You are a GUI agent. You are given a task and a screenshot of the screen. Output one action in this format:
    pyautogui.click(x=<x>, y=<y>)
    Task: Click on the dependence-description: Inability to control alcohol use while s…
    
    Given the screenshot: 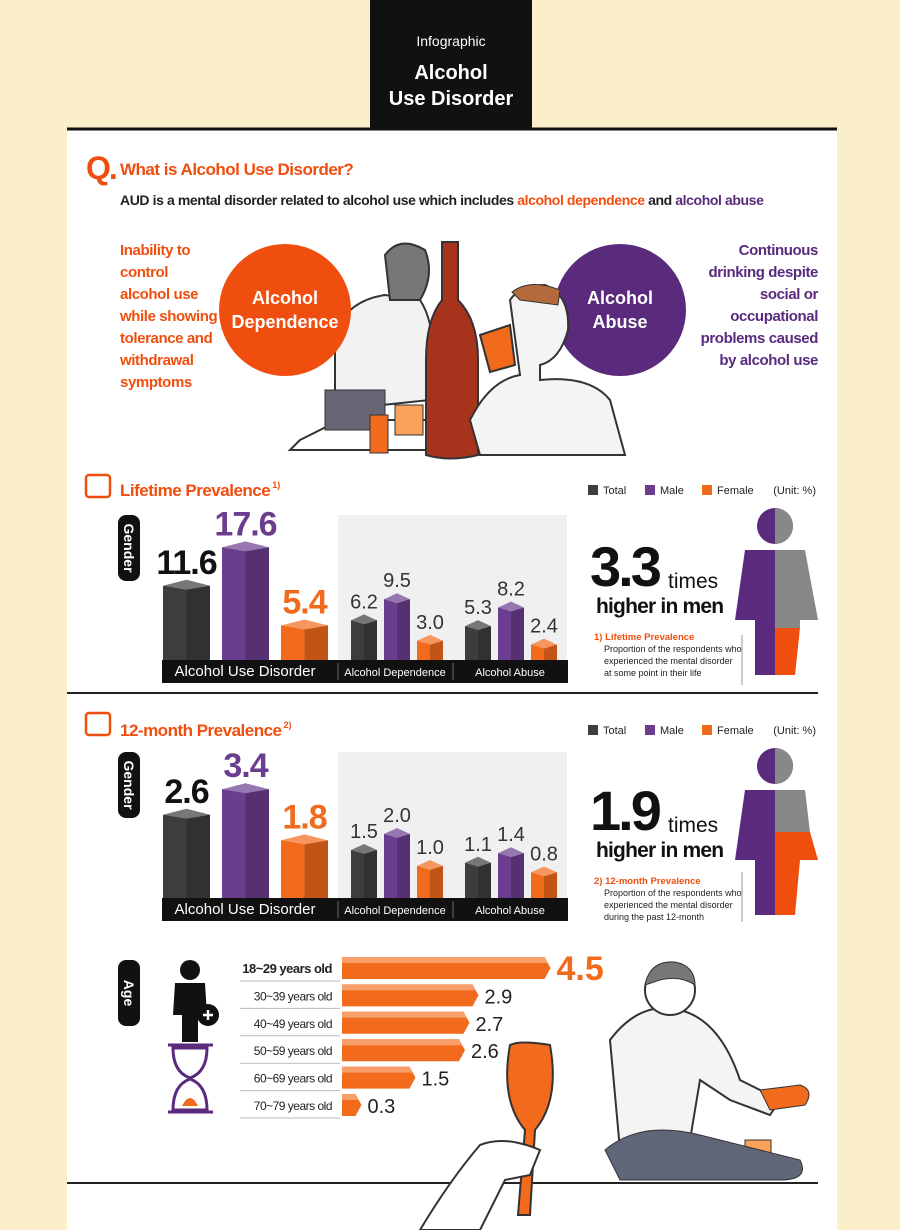 What is the action you would take?
    pyautogui.click(x=169, y=316)
    